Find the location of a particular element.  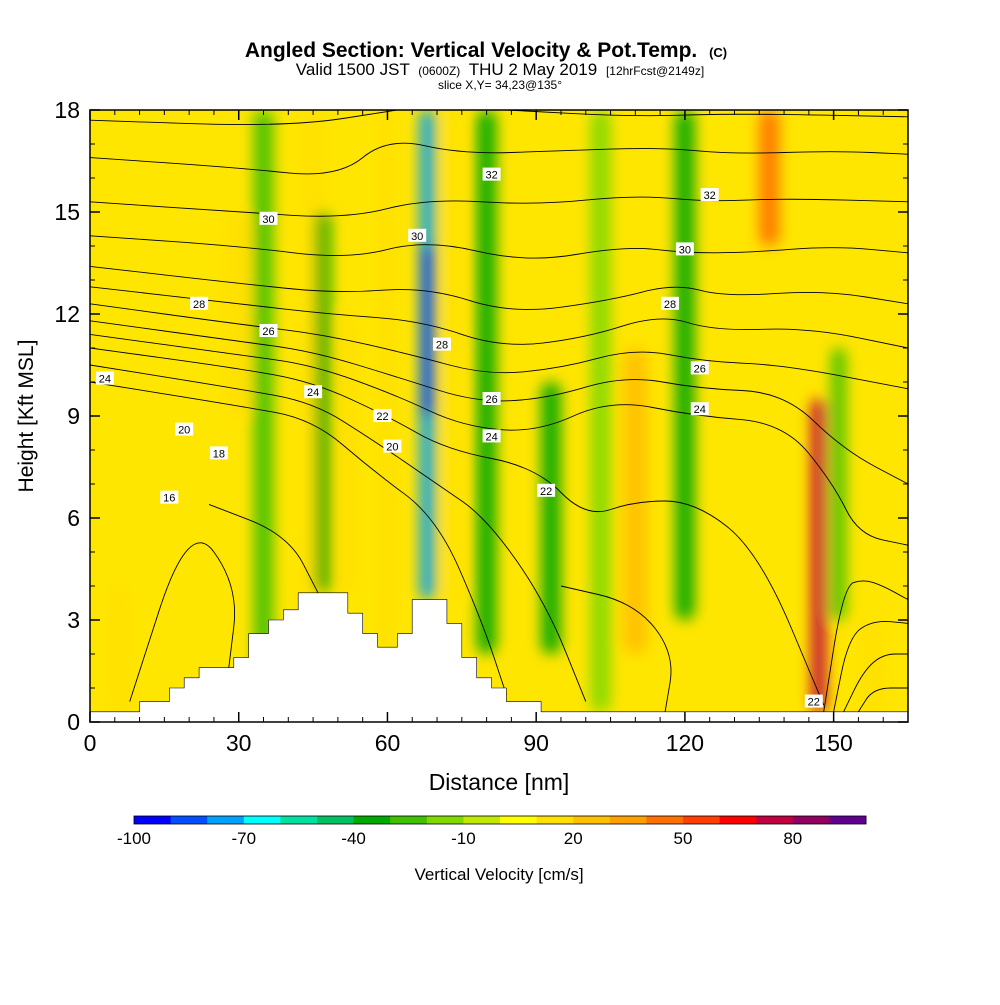

y-tick-label: 9 is located at coordinates (73, 416).